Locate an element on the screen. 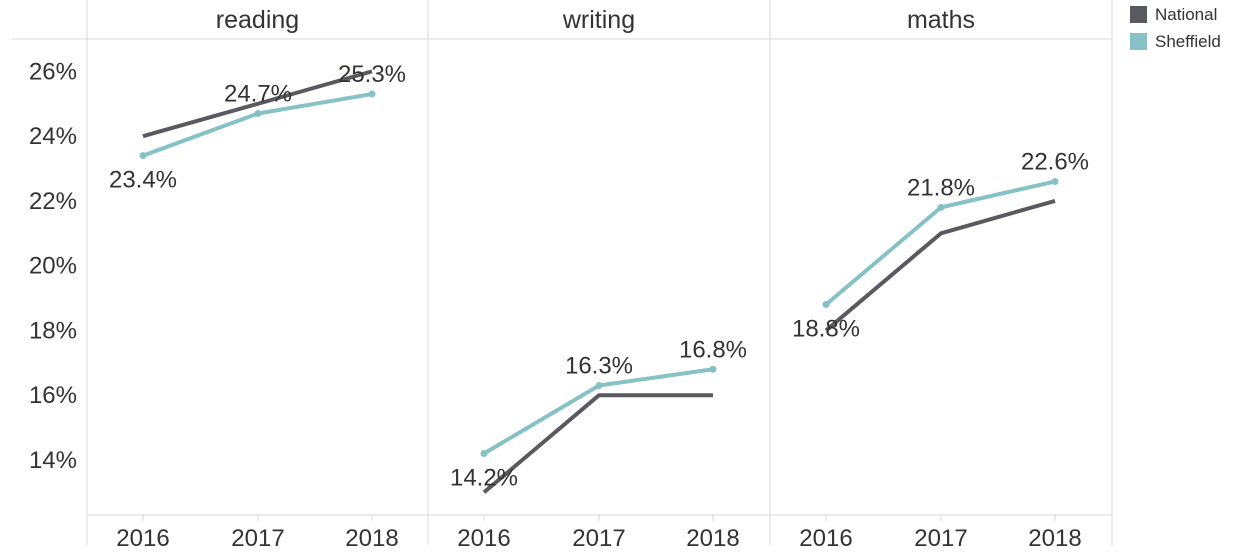 The image size is (1247, 554). panel-title-writing: writing is located at coordinates (598, 20).